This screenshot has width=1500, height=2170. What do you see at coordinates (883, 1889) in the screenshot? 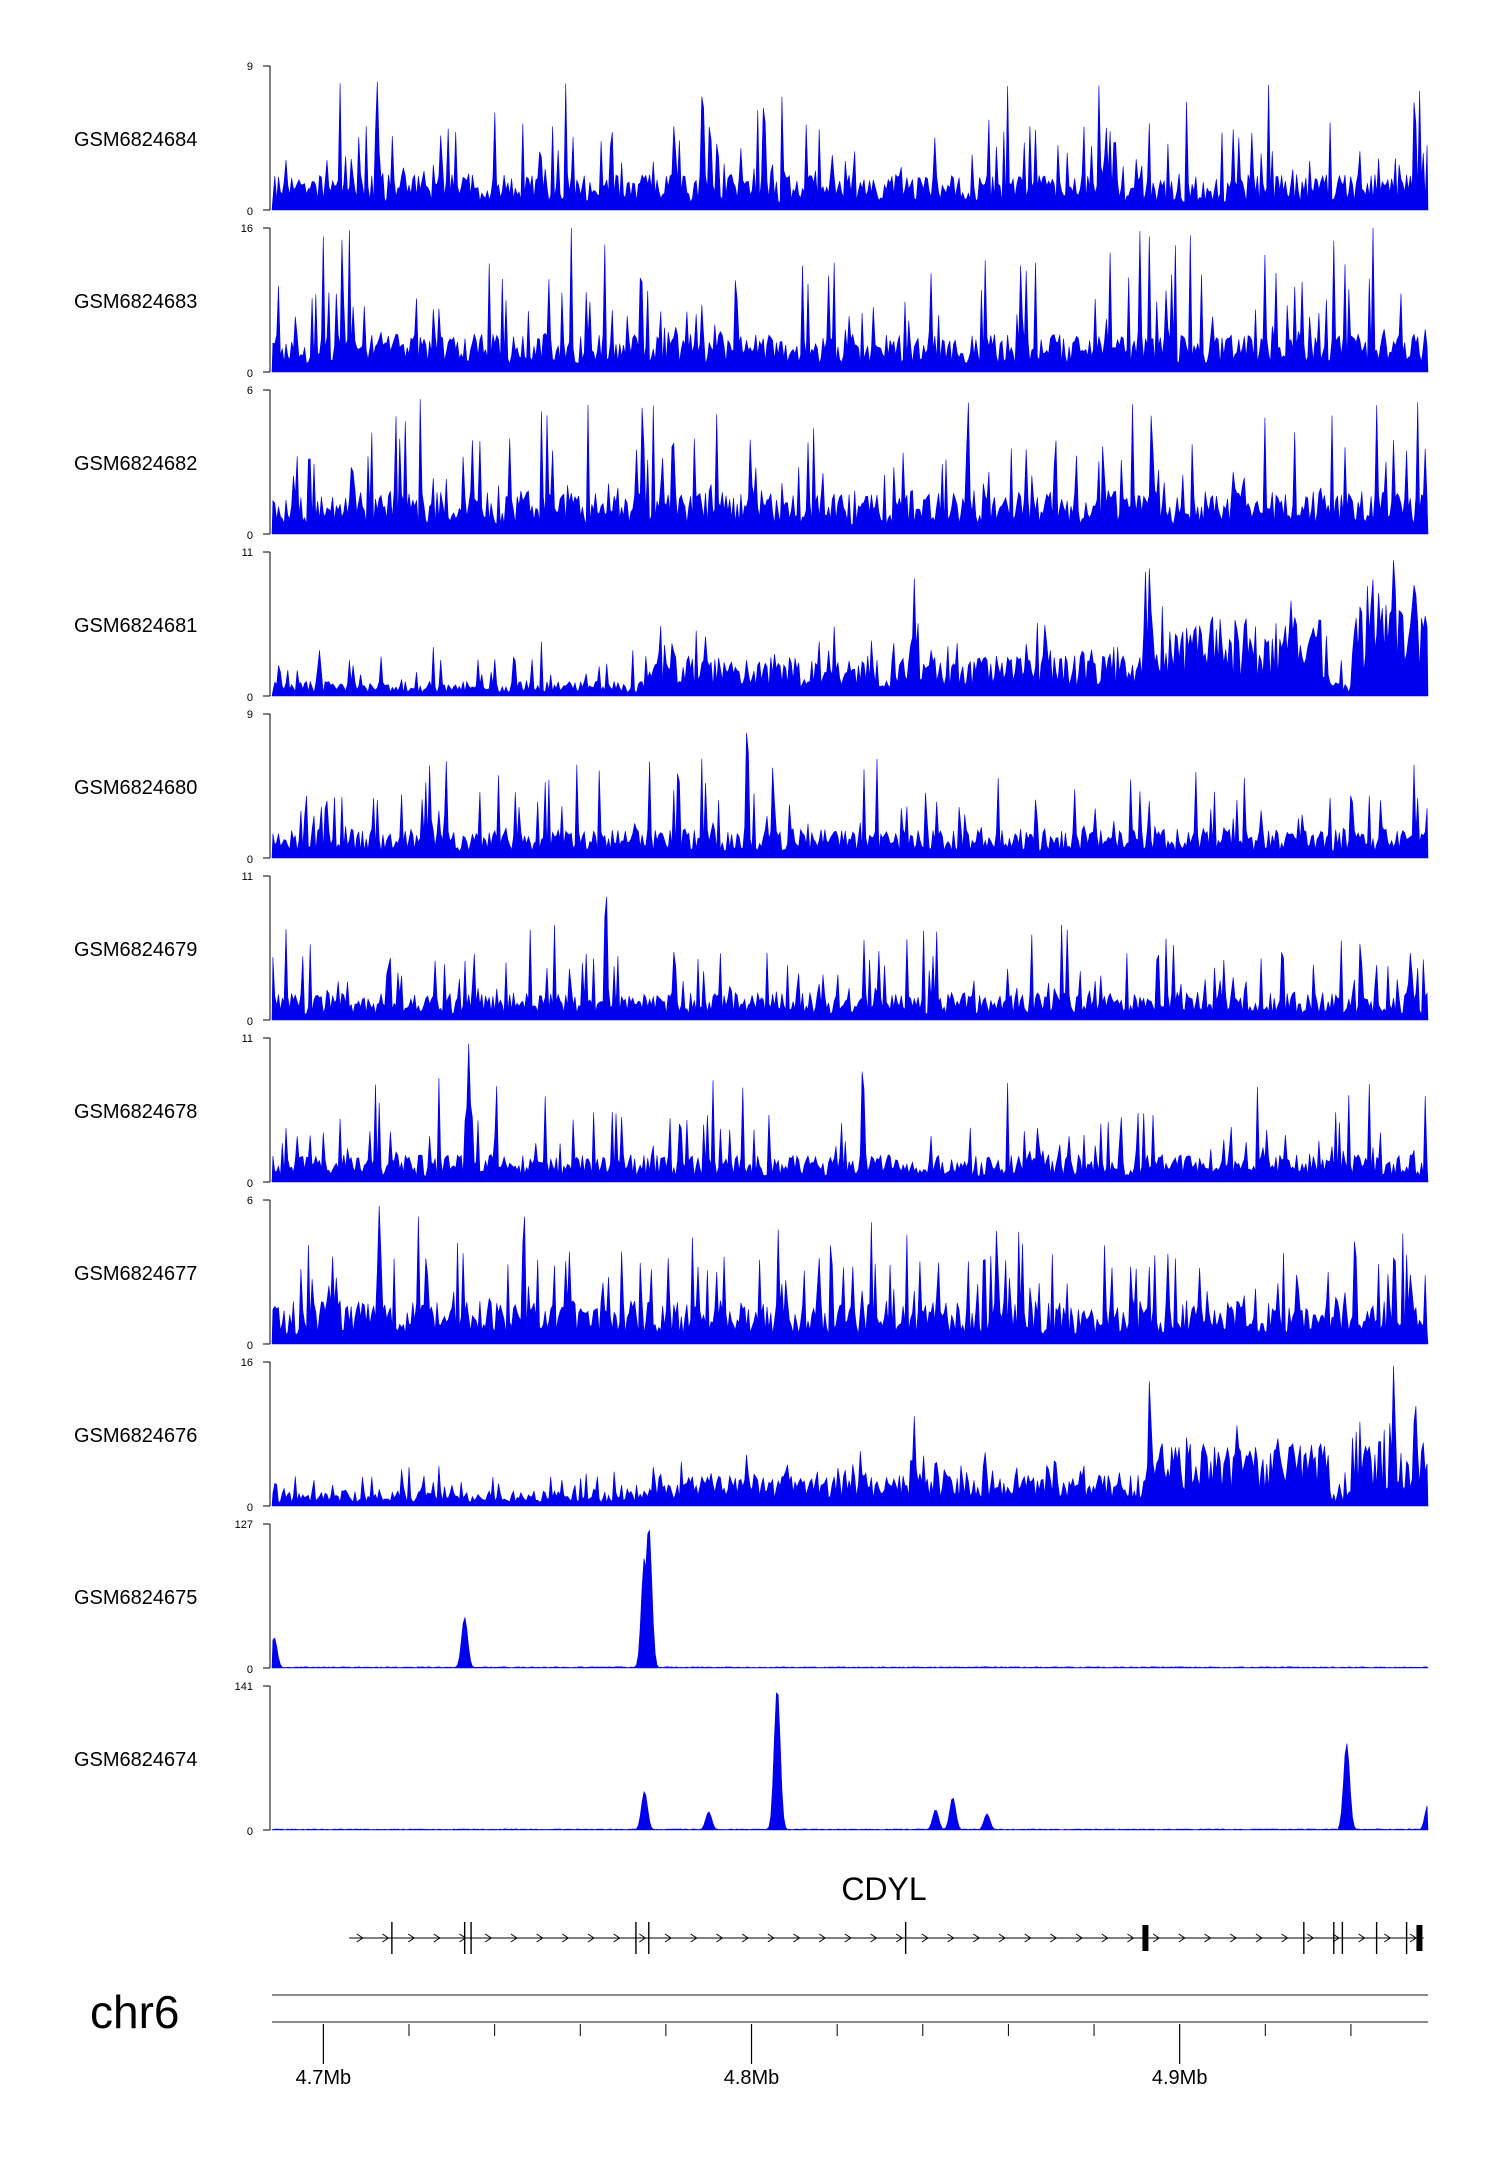
I see `gene-name-label: CDYL` at bounding box center [883, 1889].